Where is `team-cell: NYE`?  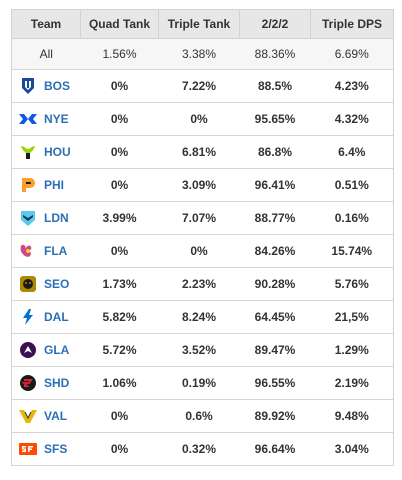 team-cell: NYE is located at coordinates (46, 119).